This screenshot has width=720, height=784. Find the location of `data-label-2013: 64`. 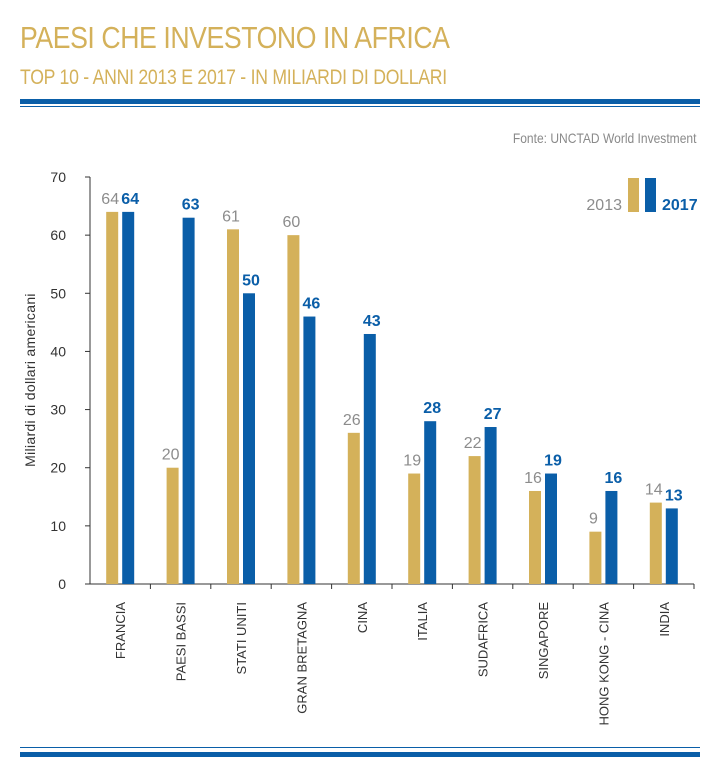

data-label-2013: 64 is located at coordinates (110, 199).